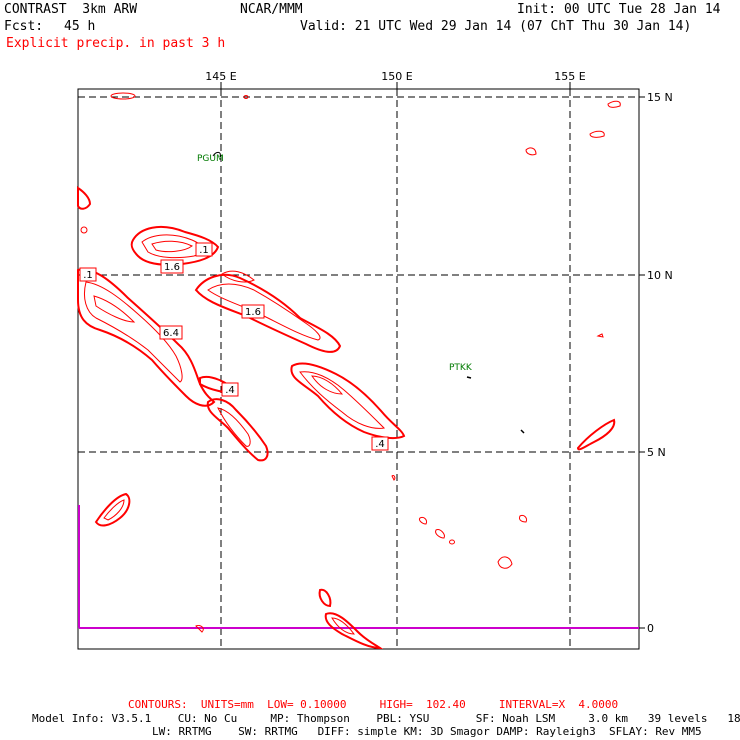 This screenshot has height=740, width=740. What do you see at coordinates (116, 43) in the screenshot?
I see `field-title: Explicit precip. in past 3 h` at bounding box center [116, 43].